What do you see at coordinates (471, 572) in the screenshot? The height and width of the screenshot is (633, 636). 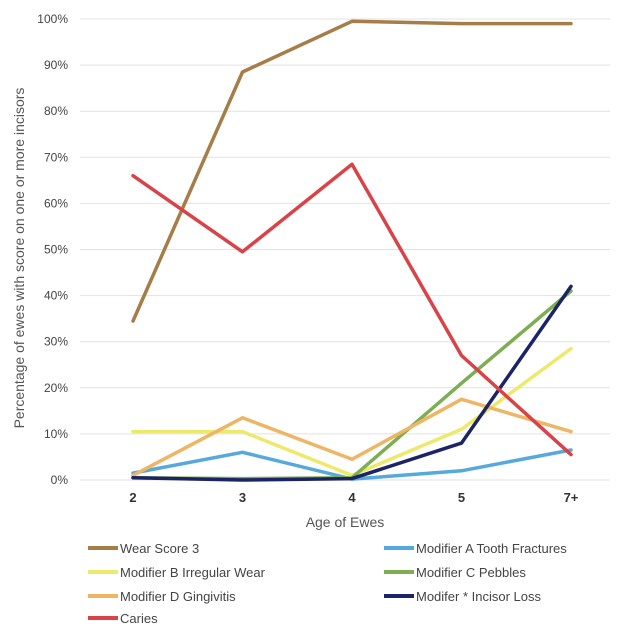 I see `legend-label: Modifier C Pebbles` at bounding box center [471, 572].